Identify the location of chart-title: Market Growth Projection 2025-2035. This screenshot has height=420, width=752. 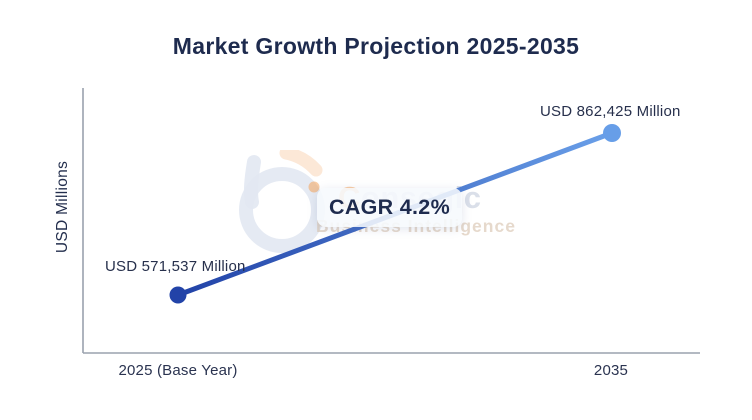
(376, 46).